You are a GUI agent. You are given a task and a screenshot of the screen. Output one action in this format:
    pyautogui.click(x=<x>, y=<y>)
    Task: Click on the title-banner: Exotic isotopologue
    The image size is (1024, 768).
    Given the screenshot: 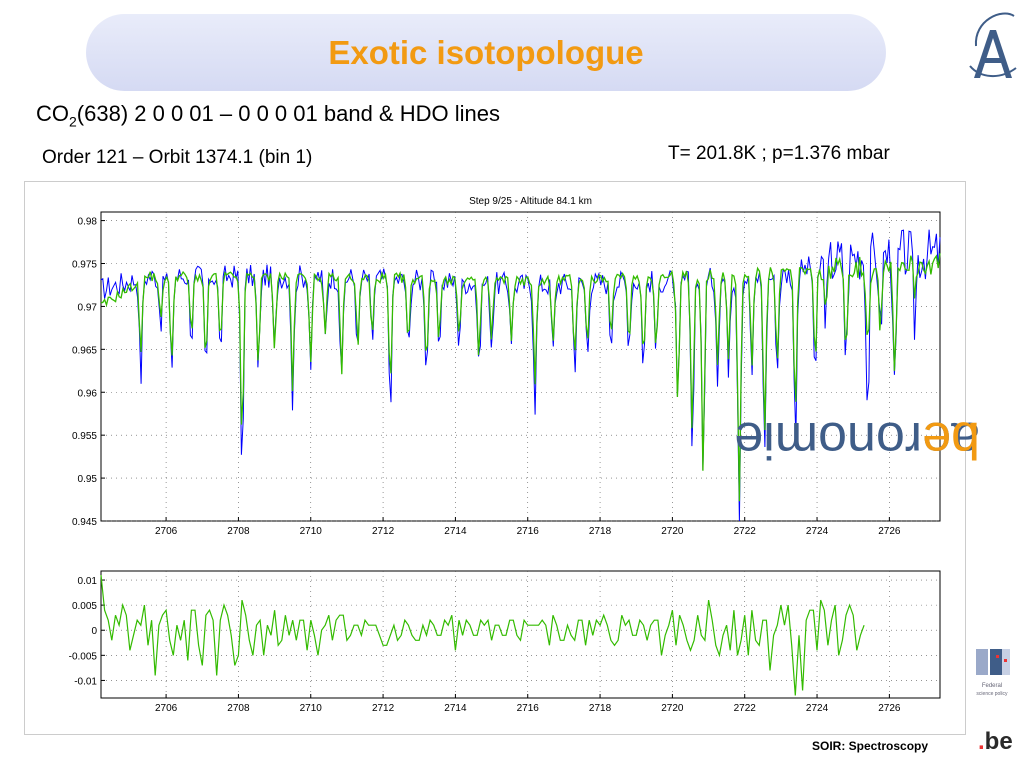 What is the action you would take?
    pyautogui.click(x=486, y=52)
    